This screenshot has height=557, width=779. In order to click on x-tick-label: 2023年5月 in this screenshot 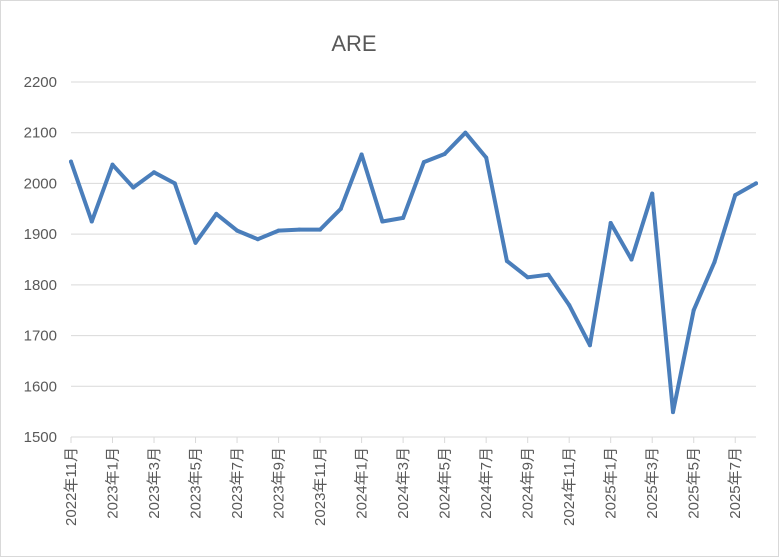, I will do `click(196, 483)`.